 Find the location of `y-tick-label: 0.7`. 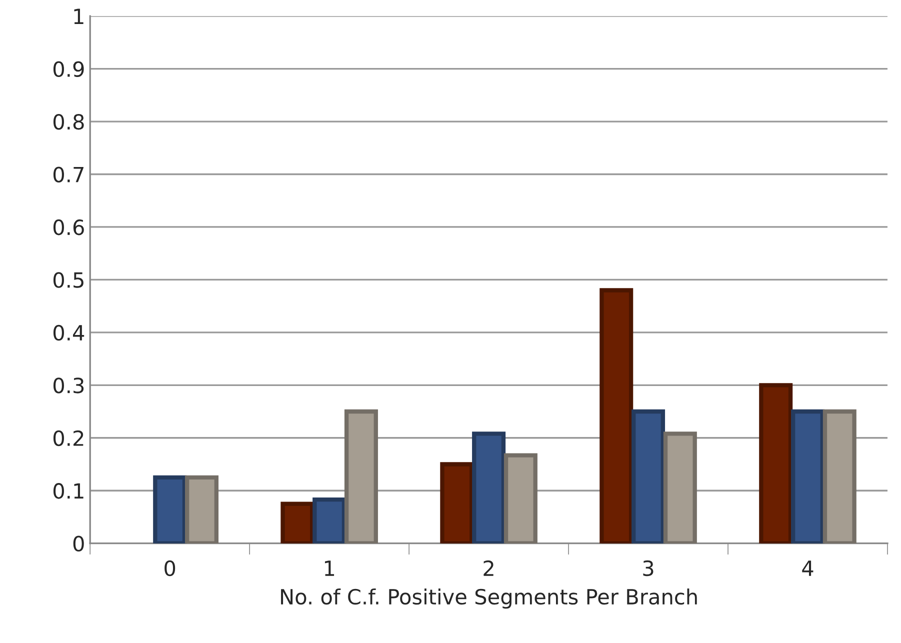

y-tick-label: 0.7 is located at coordinates (68, 174).